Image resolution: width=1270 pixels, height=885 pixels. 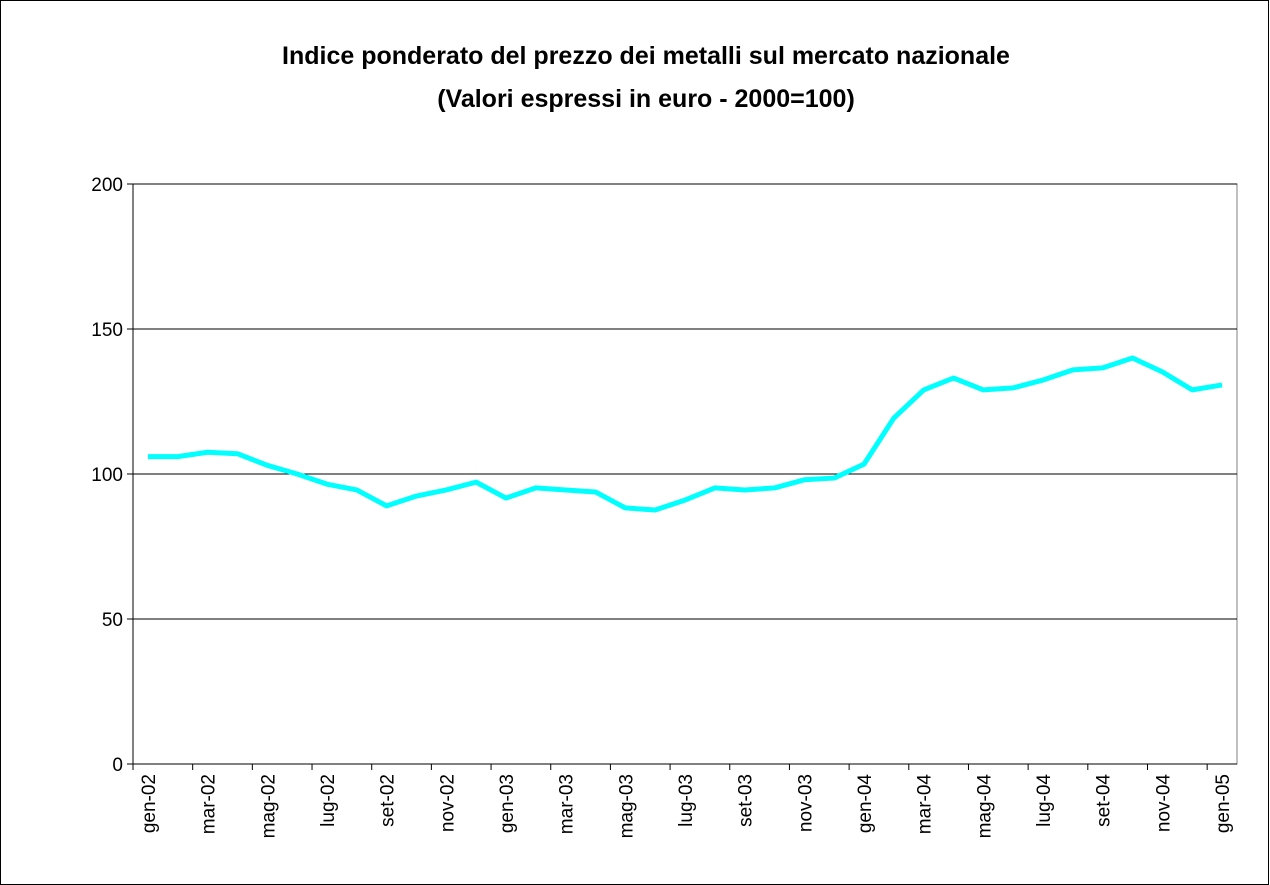 What do you see at coordinates (1163, 803) in the screenshot?
I see `x-tick-label: nov-04` at bounding box center [1163, 803].